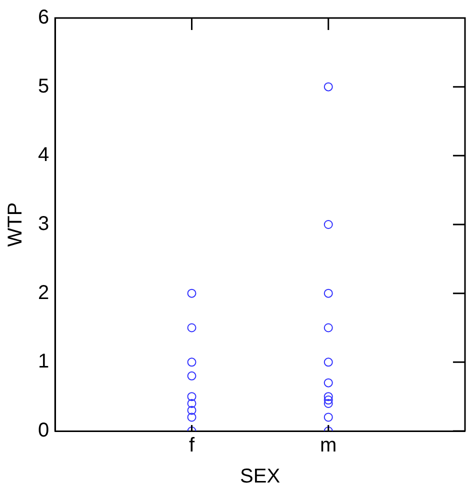 This screenshot has height=493, width=470. What do you see at coordinates (260, 477) in the screenshot?
I see `x-axis-title: SEX` at bounding box center [260, 477].